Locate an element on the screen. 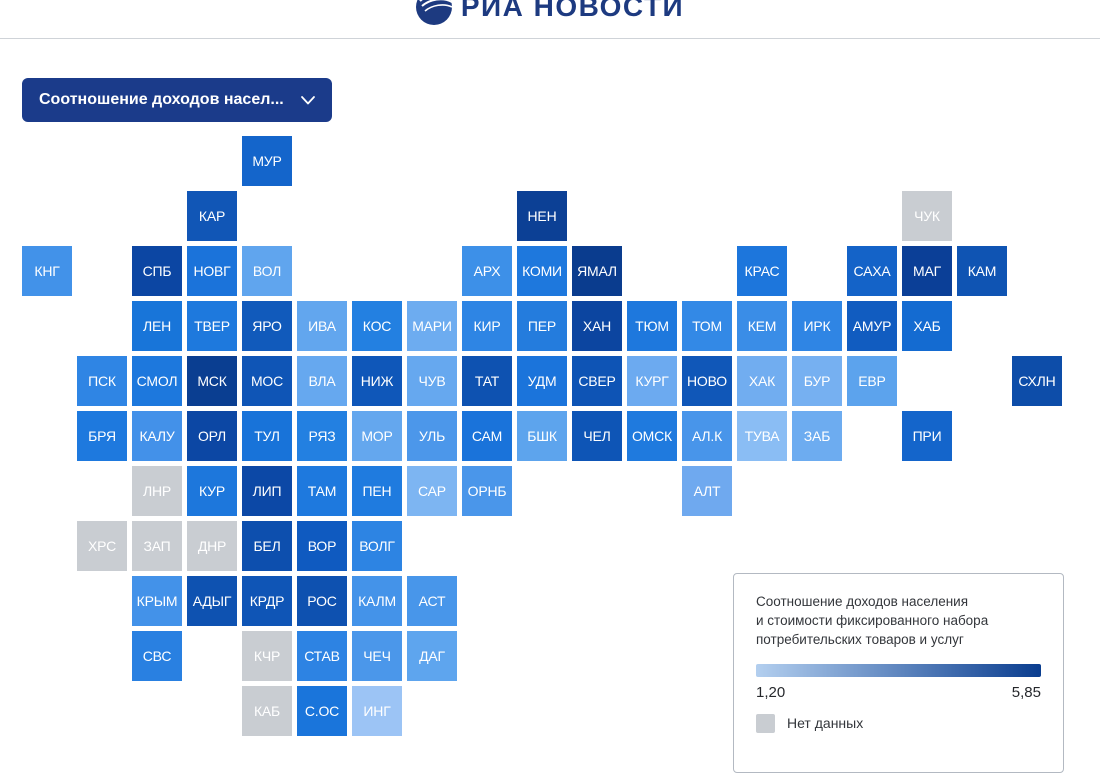 This screenshot has height=773, width=1100. region-tile-КЕМ: КЕМ is located at coordinates (762, 326).